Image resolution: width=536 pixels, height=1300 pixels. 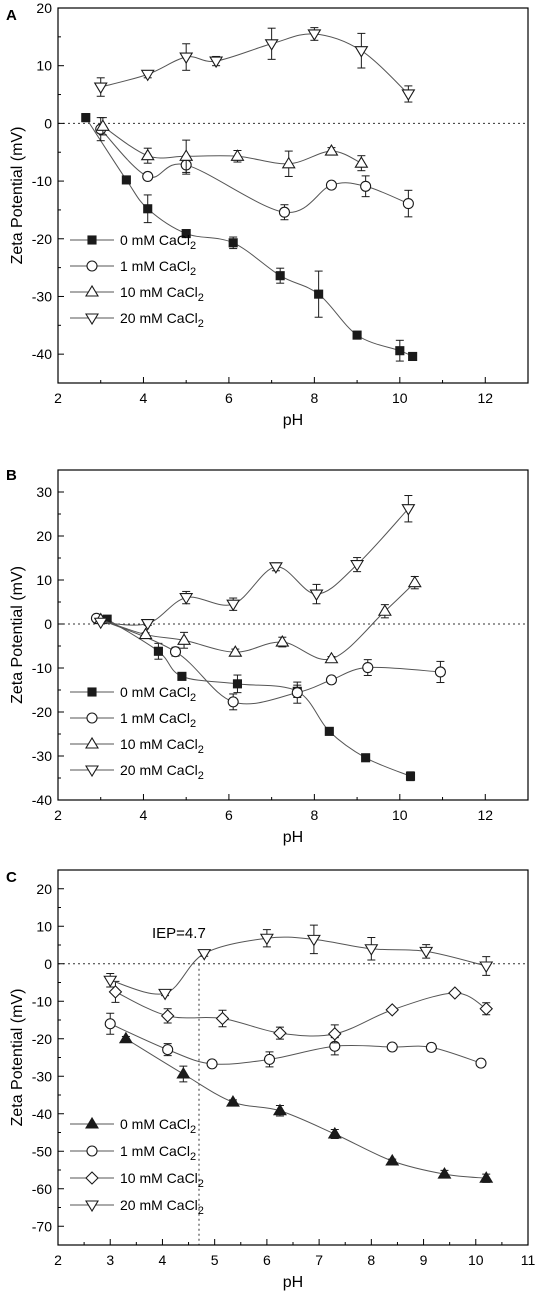 What do you see at coordinates (110, 1260) in the screenshot?
I see `x-tick-label: 3` at bounding box center [110, 1260].